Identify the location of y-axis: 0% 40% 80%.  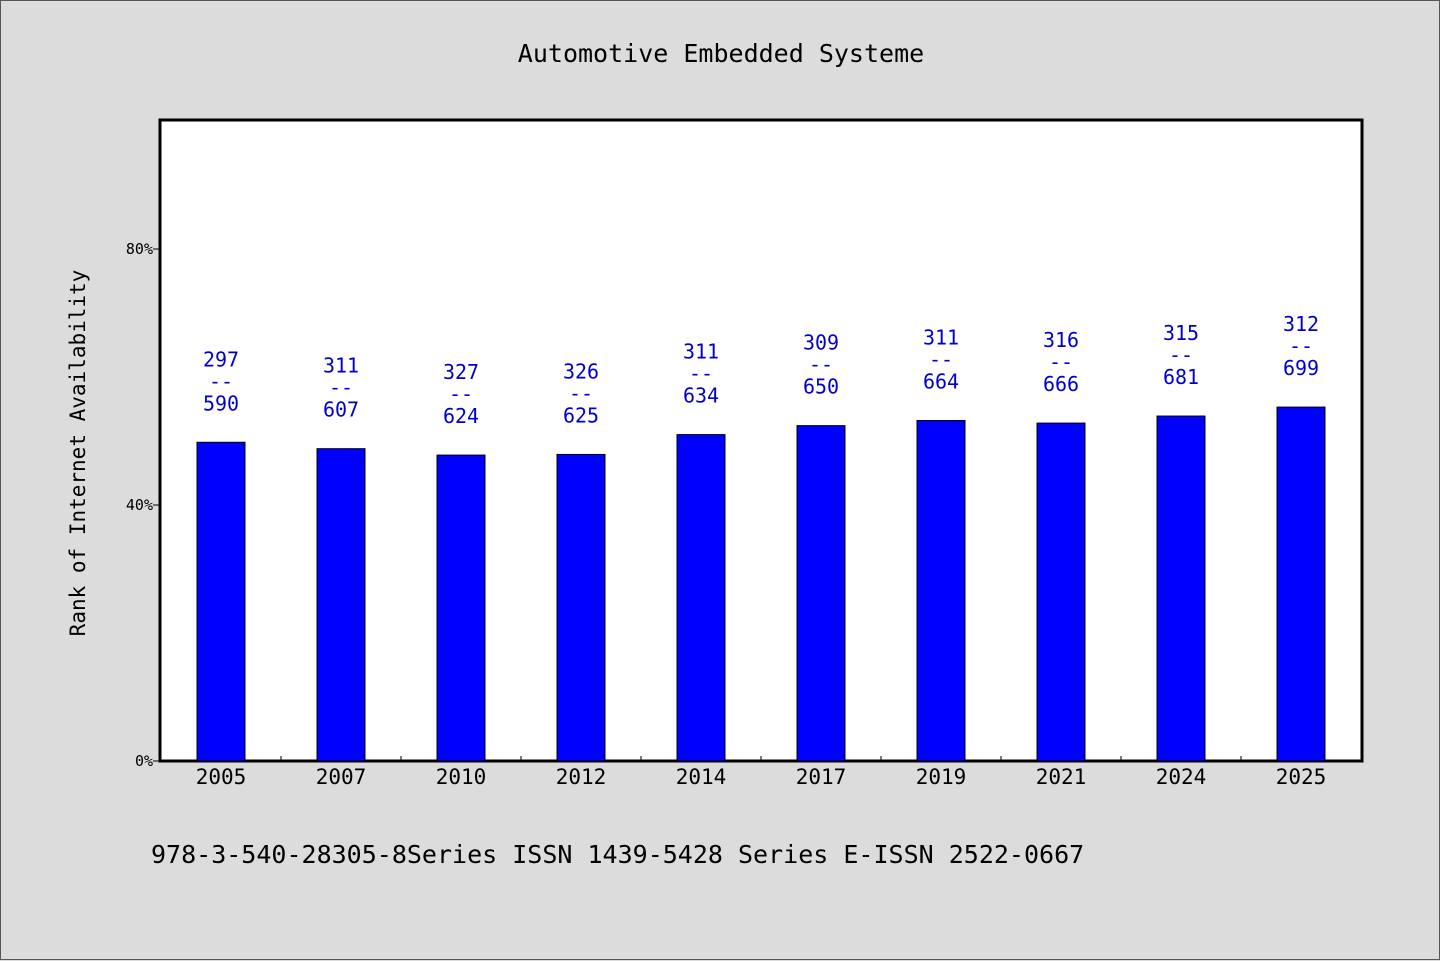
(143, 505).